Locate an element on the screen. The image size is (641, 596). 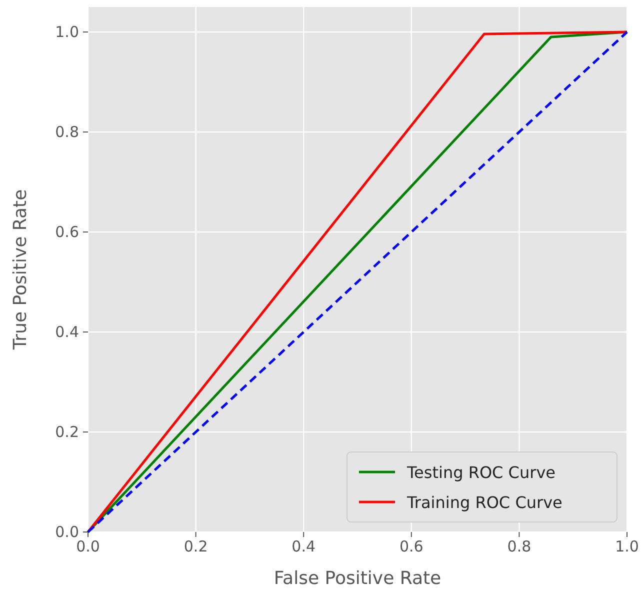
x-axis-title: False Positive Rate is located at coordinates (358, 578).